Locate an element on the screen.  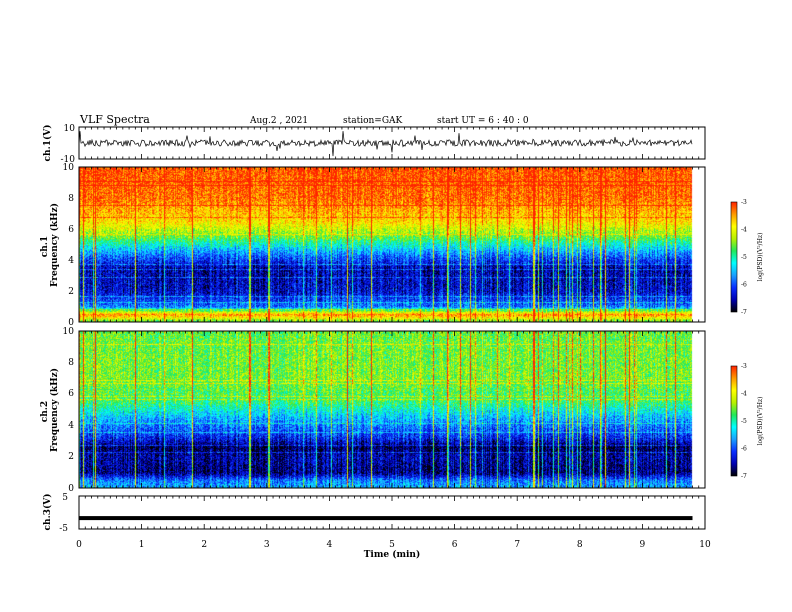
ch3-waveform-trace is located at coordinates (386, 518).